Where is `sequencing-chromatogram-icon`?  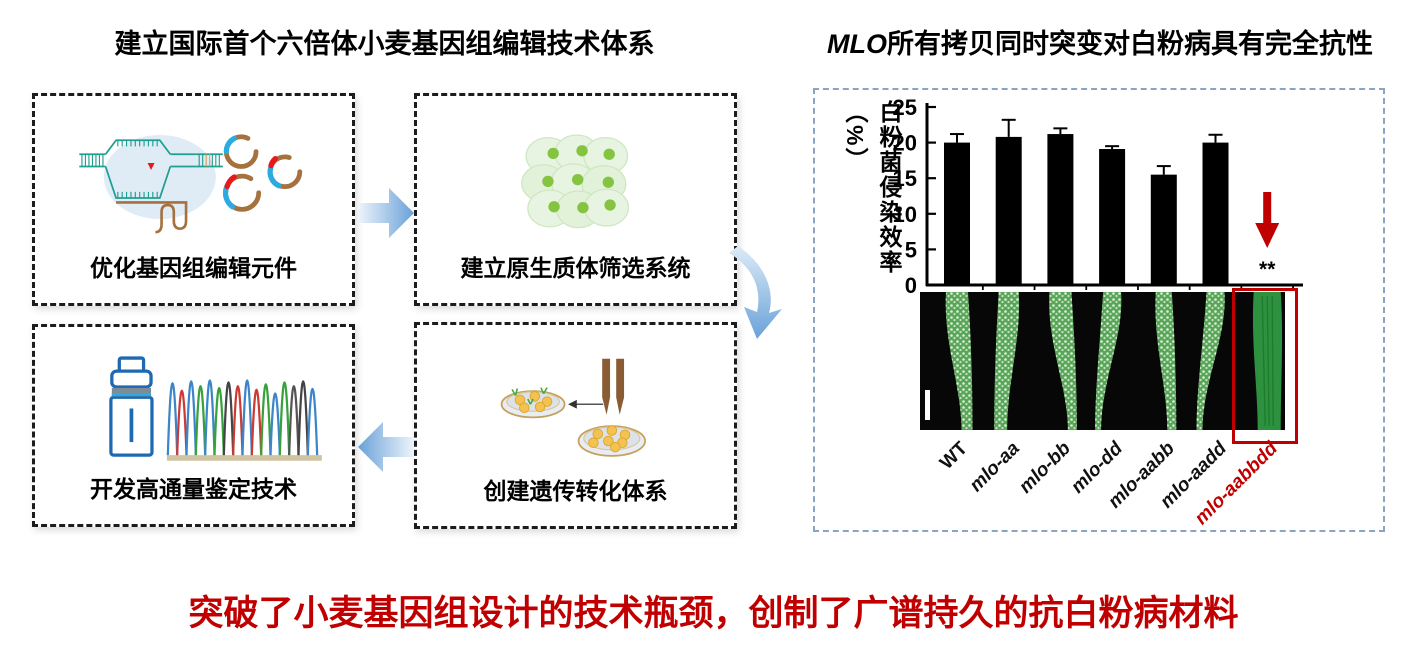 sequencing-chromatogram-icon is located at coordinates (215, 408).